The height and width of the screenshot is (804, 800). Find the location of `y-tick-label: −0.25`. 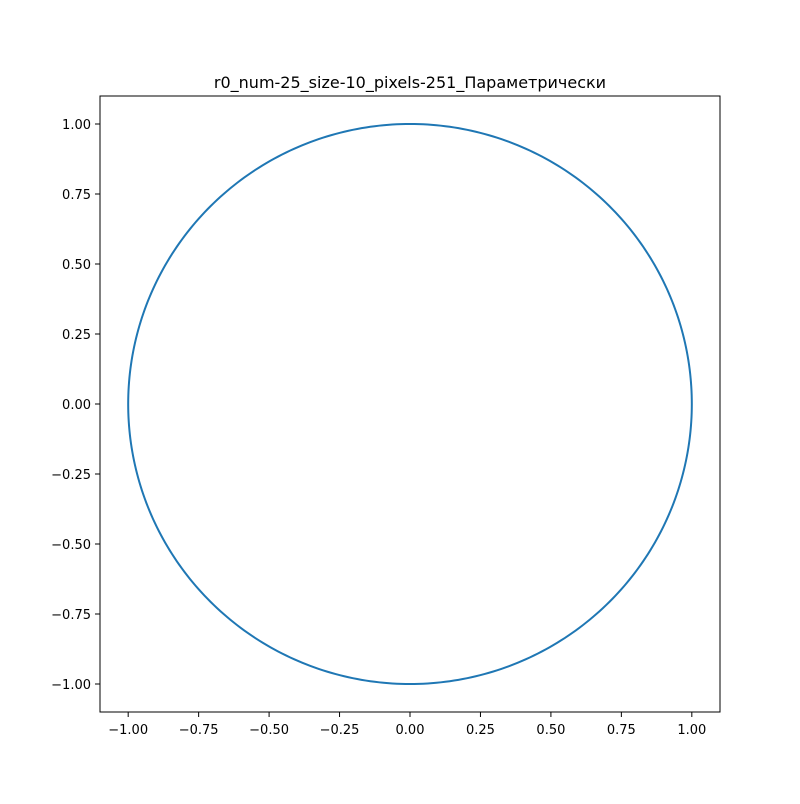

y-tick-label: −0.25 is located at coordinates (71, 475).